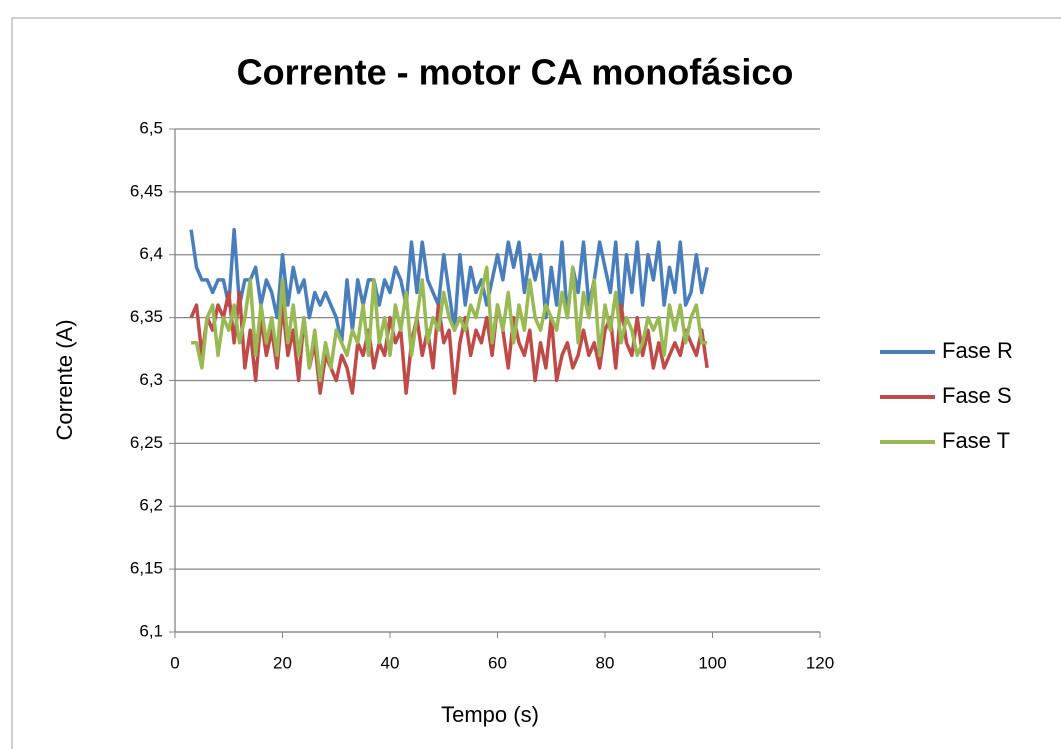 This screenshot has height=749, width=1061. I want to click on y-tick-label: 6,45, so click(146, 190).